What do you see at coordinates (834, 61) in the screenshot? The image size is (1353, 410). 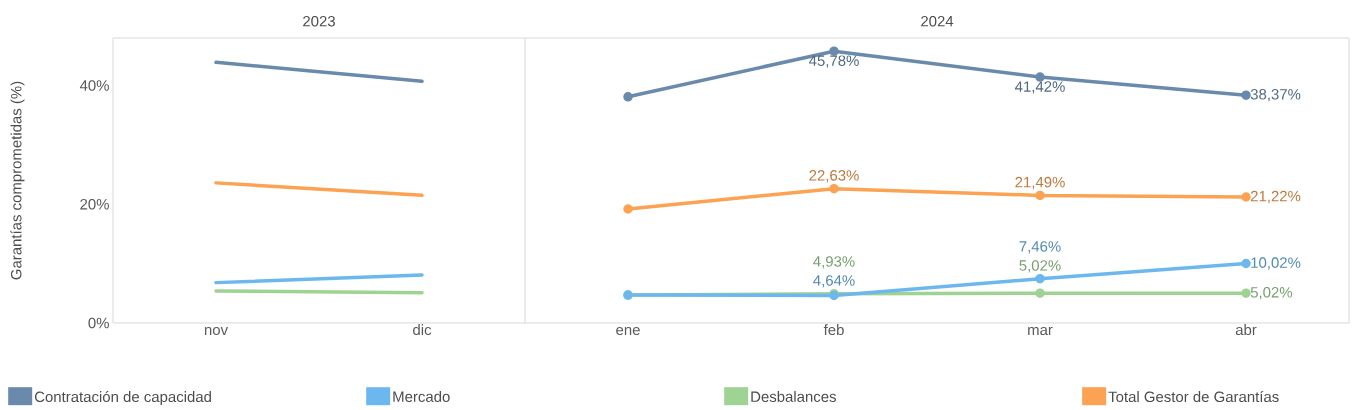 I see `data-label: 45,78%` at bounding box center [834, 61].